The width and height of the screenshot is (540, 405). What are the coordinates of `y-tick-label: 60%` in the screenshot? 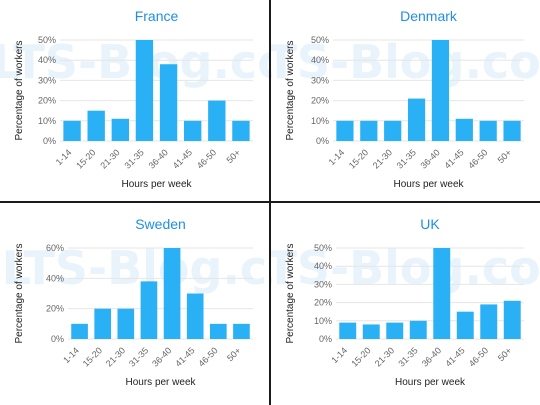 It's located at (55, 248).